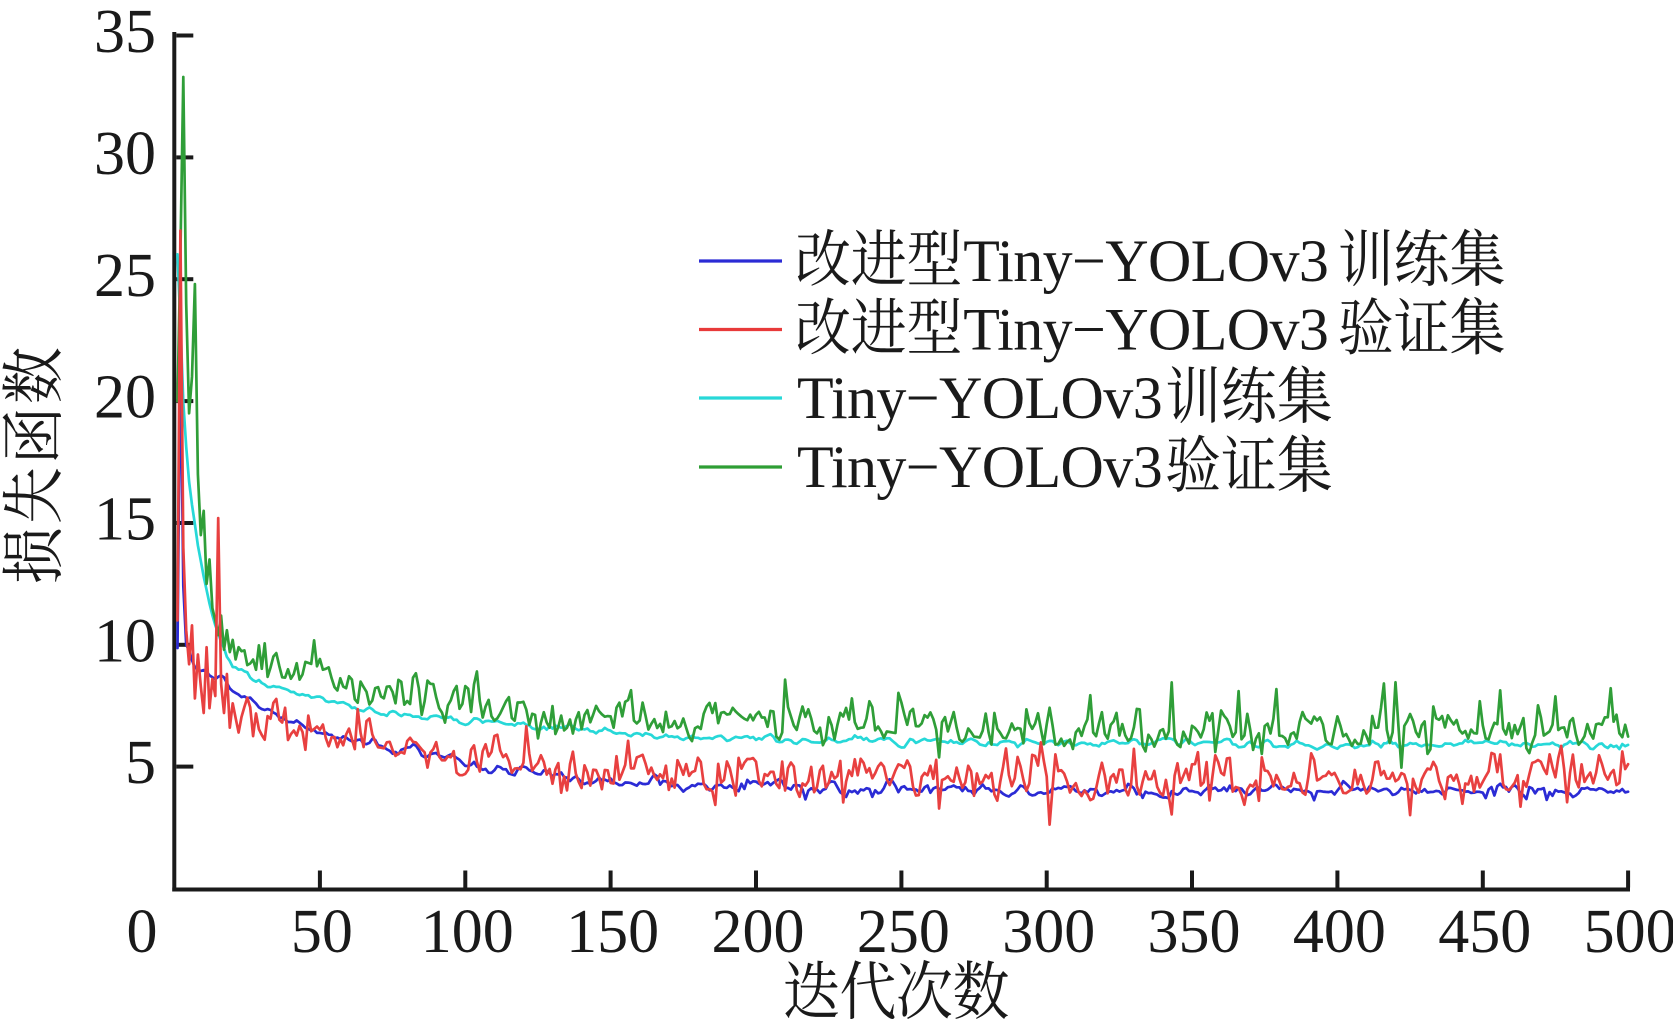 The height and width of the screenshot is (1025, 1673). I want to click on svg-text: 450, so click(1484, 932).